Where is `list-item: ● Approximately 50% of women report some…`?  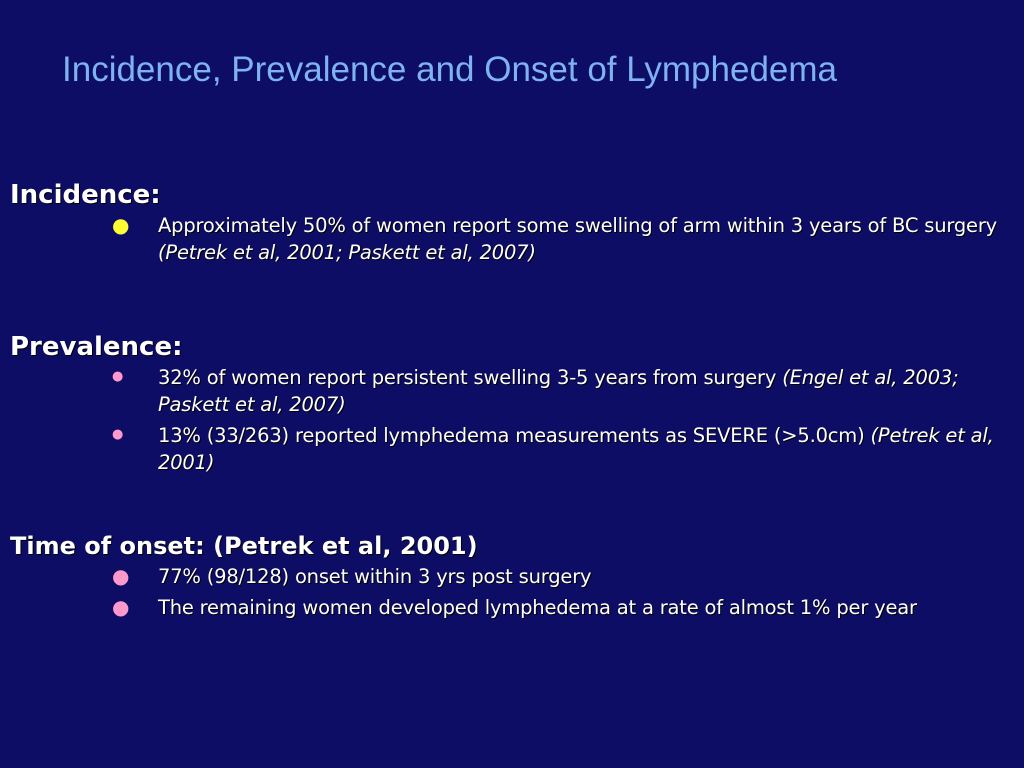
list-item: ● Approximately 50% of women report some… is located at coordinates (510, 239).